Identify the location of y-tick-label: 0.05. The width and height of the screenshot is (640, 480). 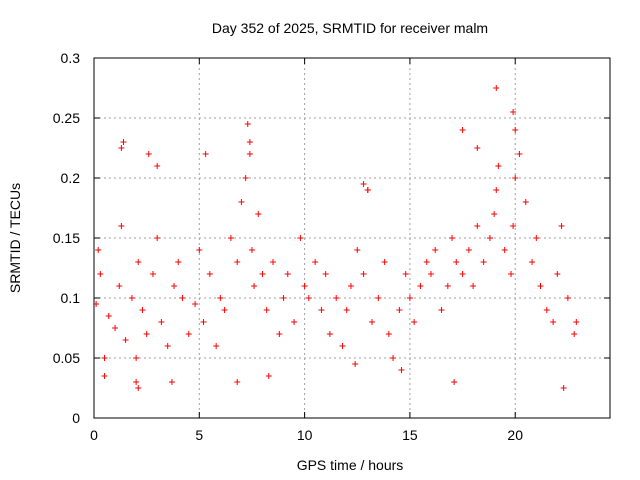
(66, 358).